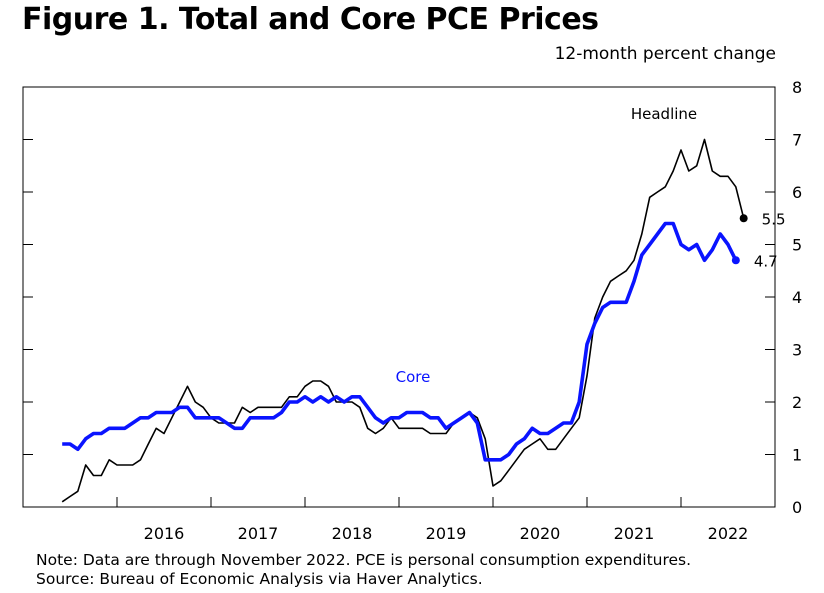 The image size is (824, 593). I want to click on y-tick-label: 4, so click(797, 297).